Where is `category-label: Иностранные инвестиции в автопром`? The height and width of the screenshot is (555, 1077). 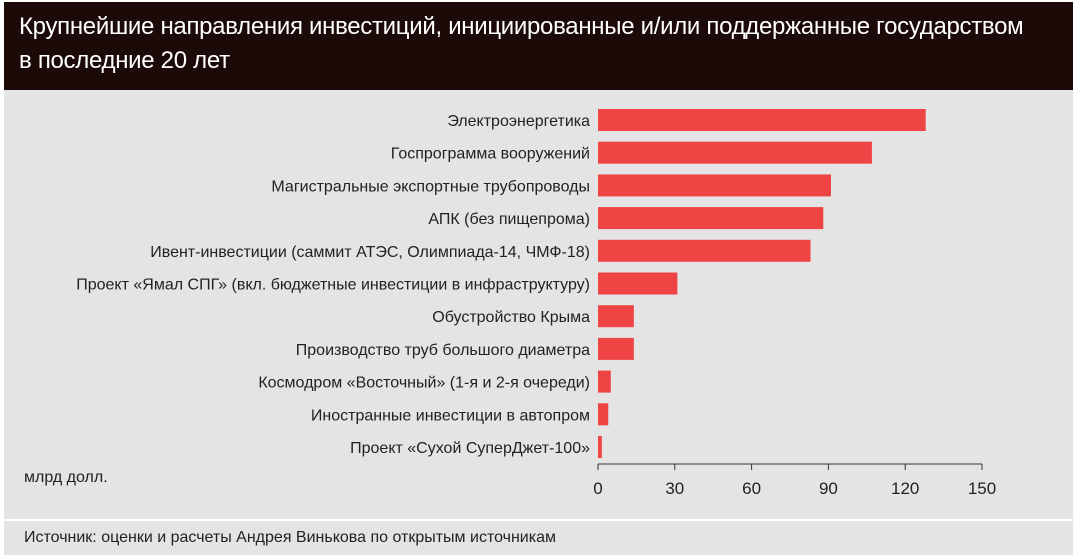
category-label: Иностранные инвестиции в автопром is located at coordinates (450, 415).